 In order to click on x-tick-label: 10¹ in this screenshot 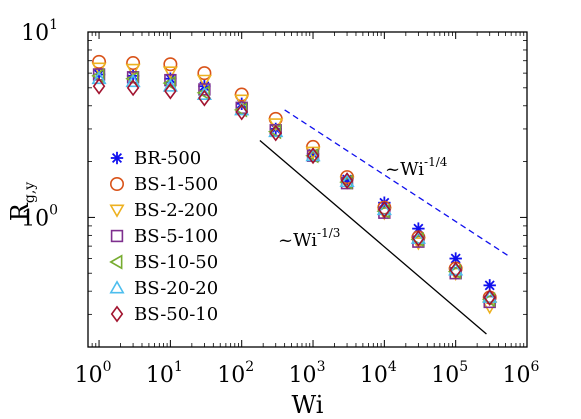, I will do `click(164, 373)`.